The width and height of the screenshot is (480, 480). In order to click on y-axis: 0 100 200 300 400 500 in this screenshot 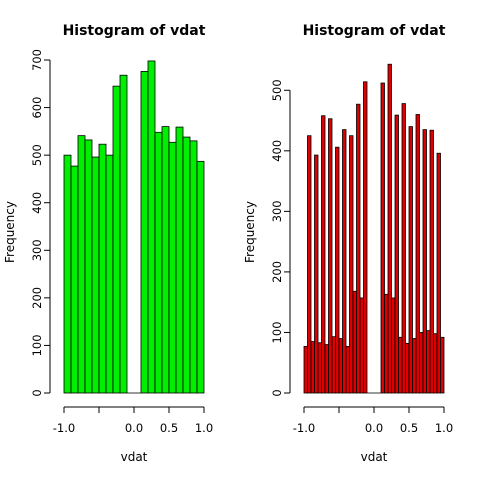, I will do `click(280, 238)`.